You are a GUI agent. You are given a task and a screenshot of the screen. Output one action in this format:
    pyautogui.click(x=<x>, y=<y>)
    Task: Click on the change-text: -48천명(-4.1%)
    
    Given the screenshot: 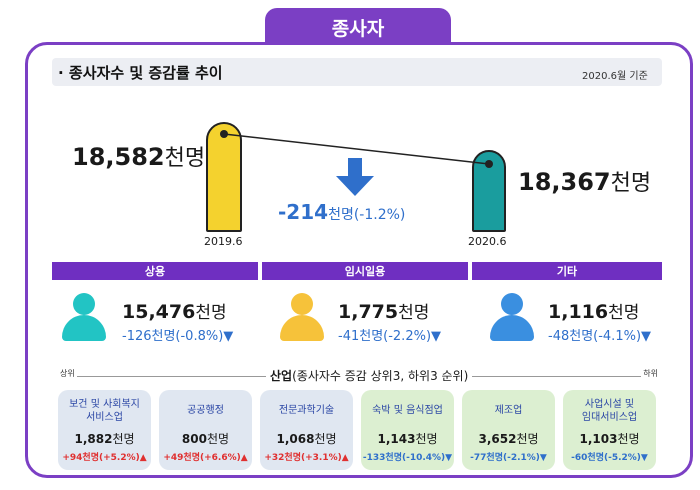 What is the action you would take?
    pyautogui.click(x=595, y=336)
    